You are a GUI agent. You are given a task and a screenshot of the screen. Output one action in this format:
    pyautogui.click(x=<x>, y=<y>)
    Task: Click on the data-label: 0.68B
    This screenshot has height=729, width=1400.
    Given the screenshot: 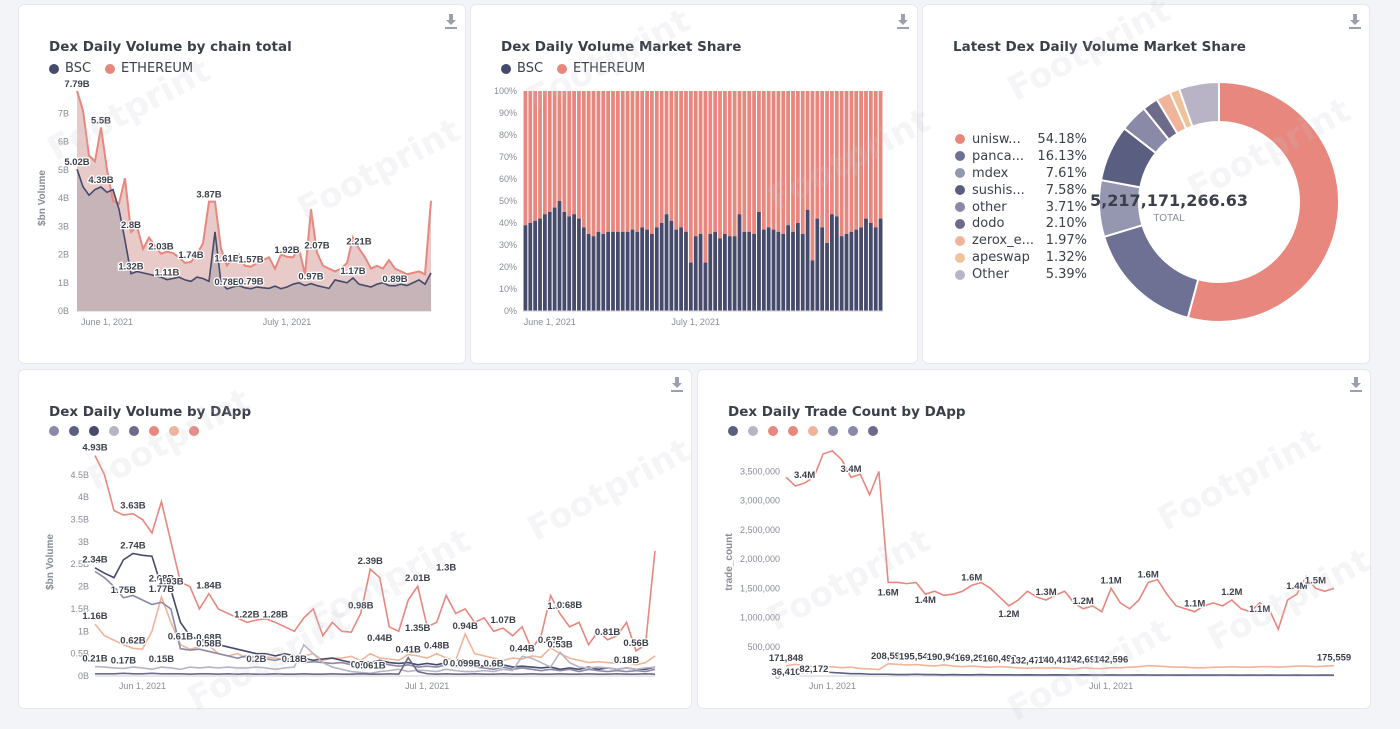 What is the action you would take?
    pyautogui.click(x=208, y=638)
    